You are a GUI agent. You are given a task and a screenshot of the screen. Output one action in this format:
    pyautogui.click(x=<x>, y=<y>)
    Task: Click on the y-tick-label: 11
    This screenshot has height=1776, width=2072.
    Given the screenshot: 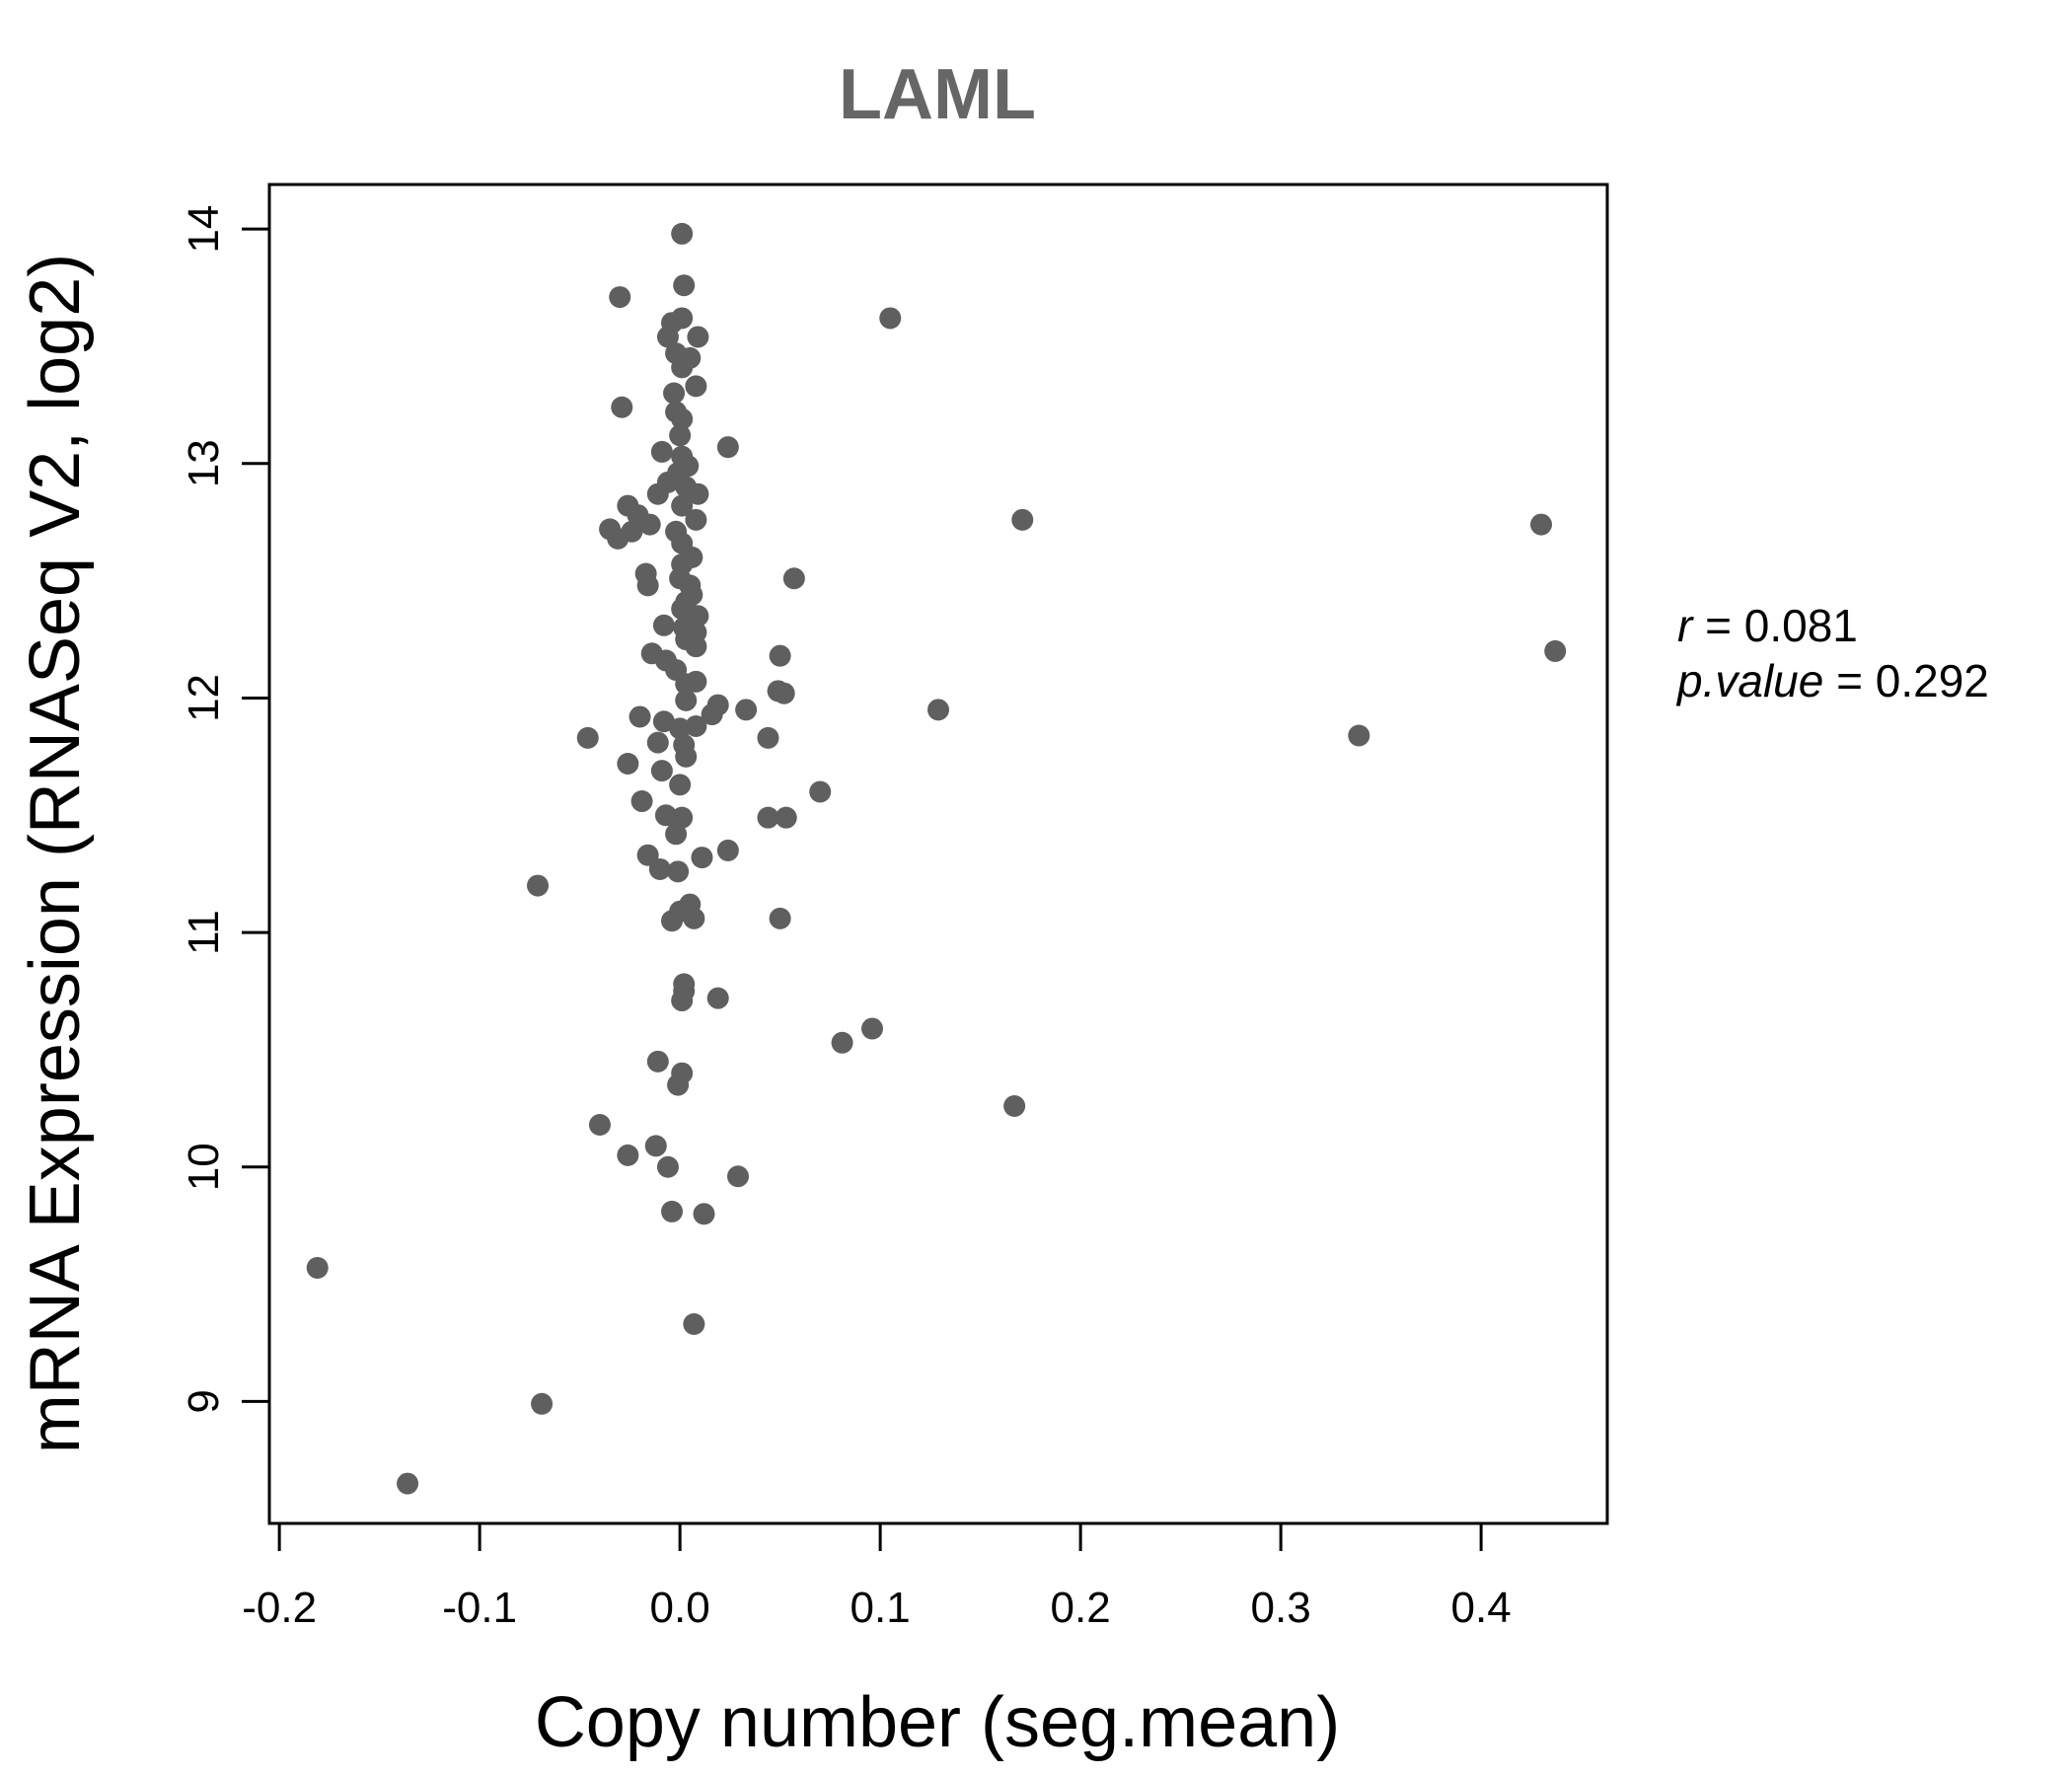 What is the action you would take?
    pyautogui.click(x=204, y=933)
    